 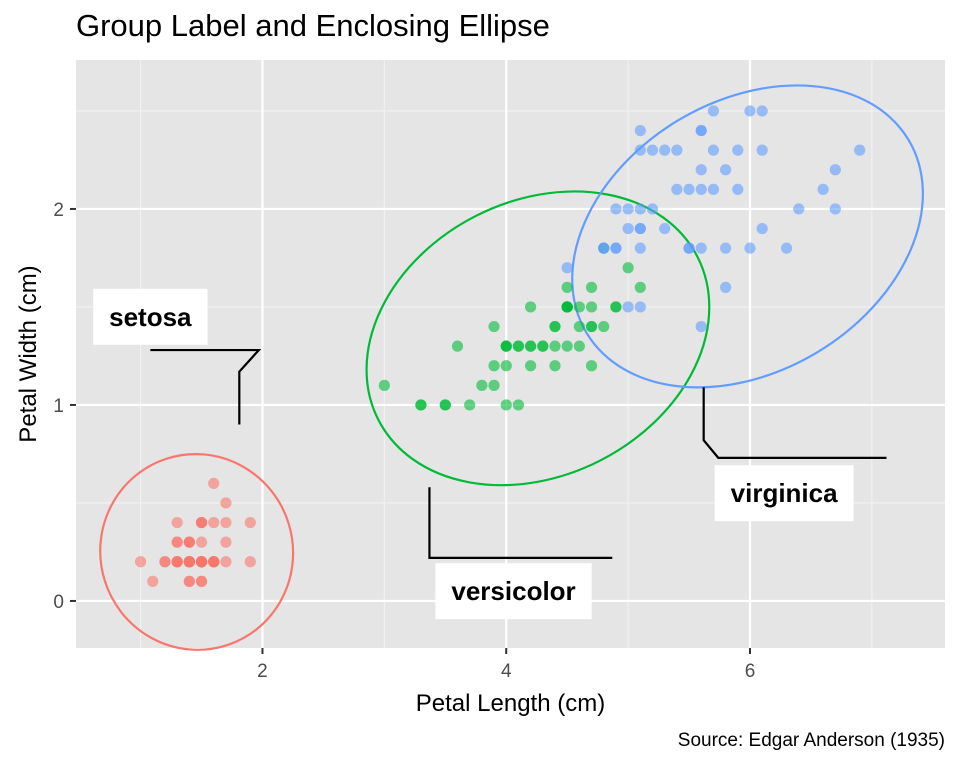 I want to click on enclosing-ellipse-virginica, so click(x=747, y=236).